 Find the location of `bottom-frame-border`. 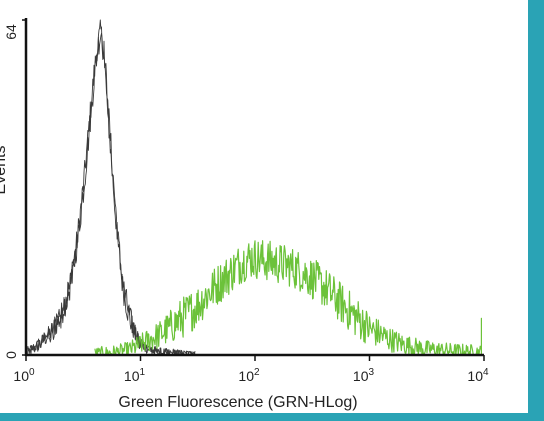

bottom-frame-border is located at coordinates (272, 417).